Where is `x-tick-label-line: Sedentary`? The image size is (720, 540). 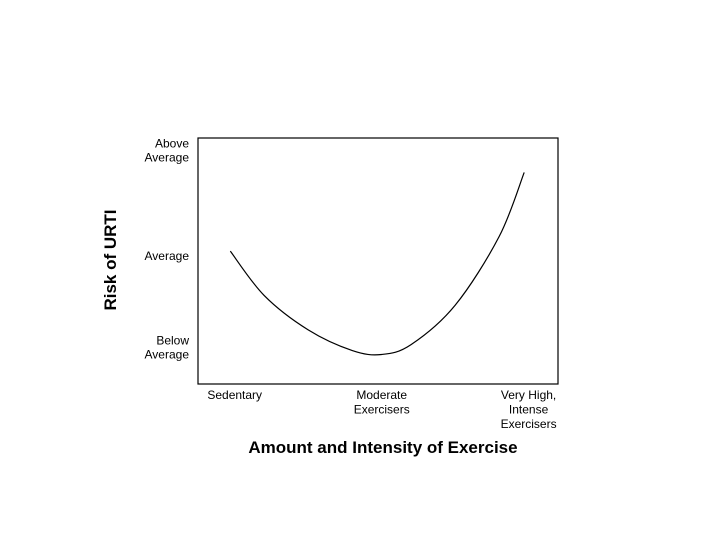 x-tick-label-line: Sedentary is located at coordinates (234, 395).